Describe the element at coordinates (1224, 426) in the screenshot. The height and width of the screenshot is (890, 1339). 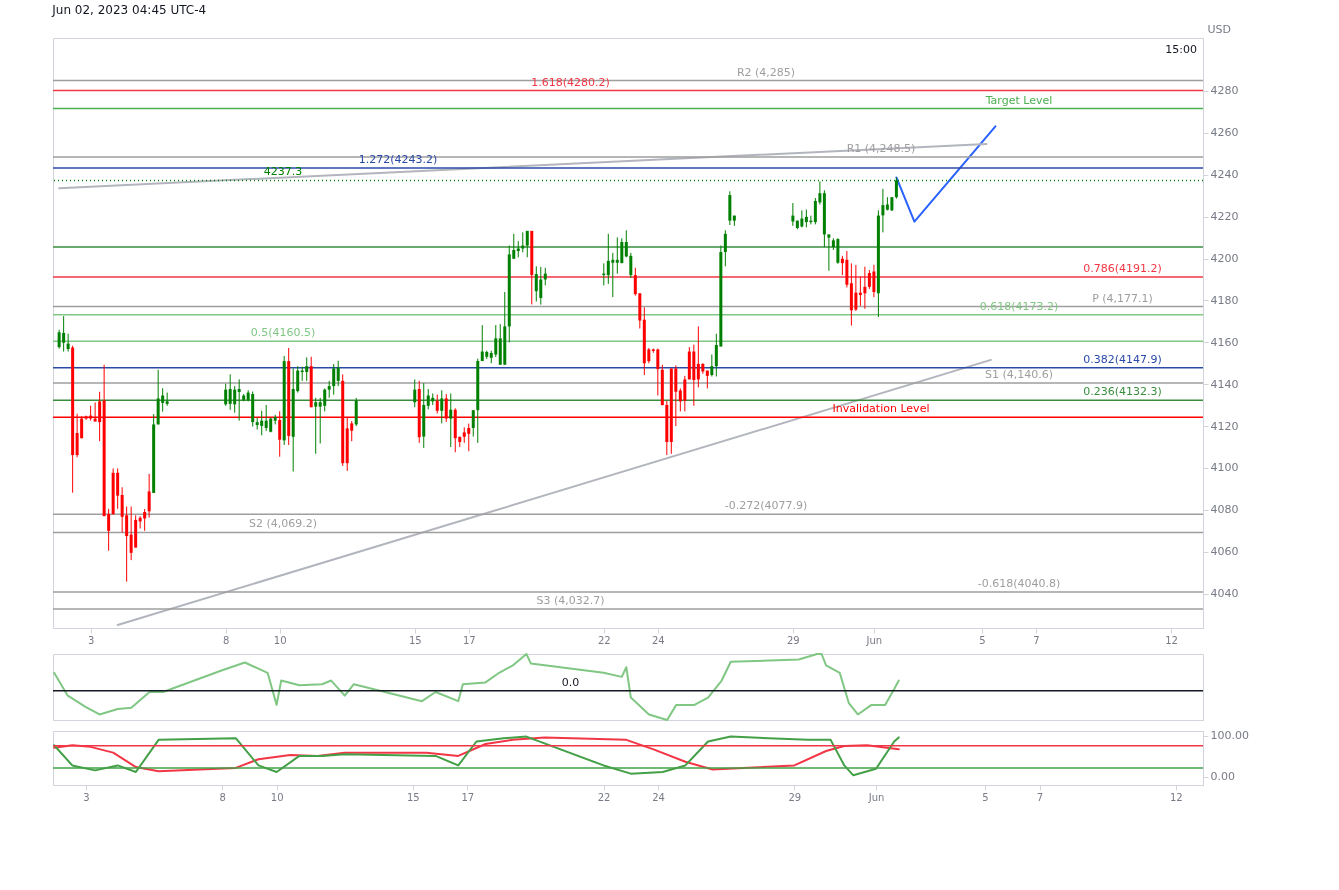
I see `y-tick-label: 4120` at that location.